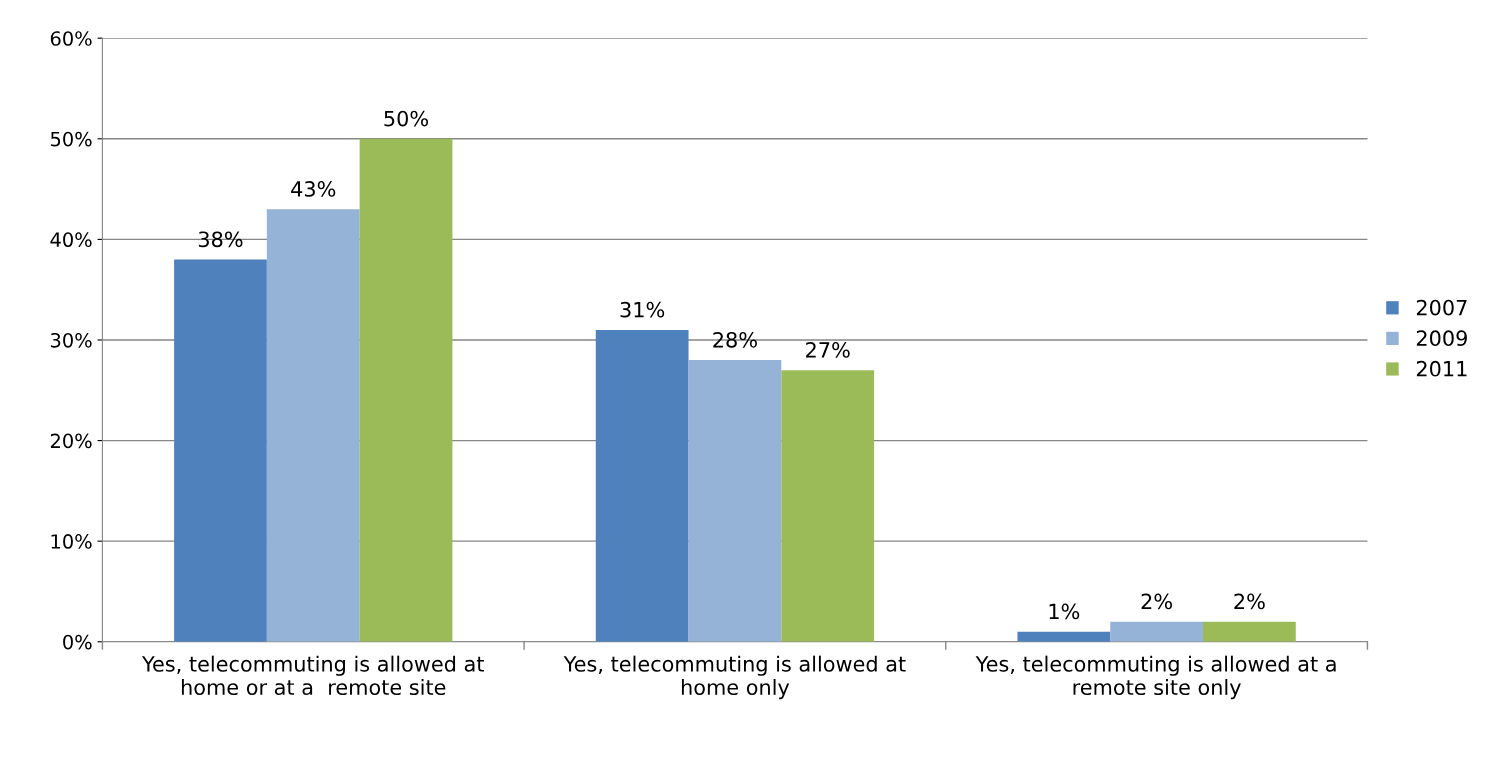  Describe the element at coordinates (642, 309) in the screenshot. I see `data-label: 31%` at that location.